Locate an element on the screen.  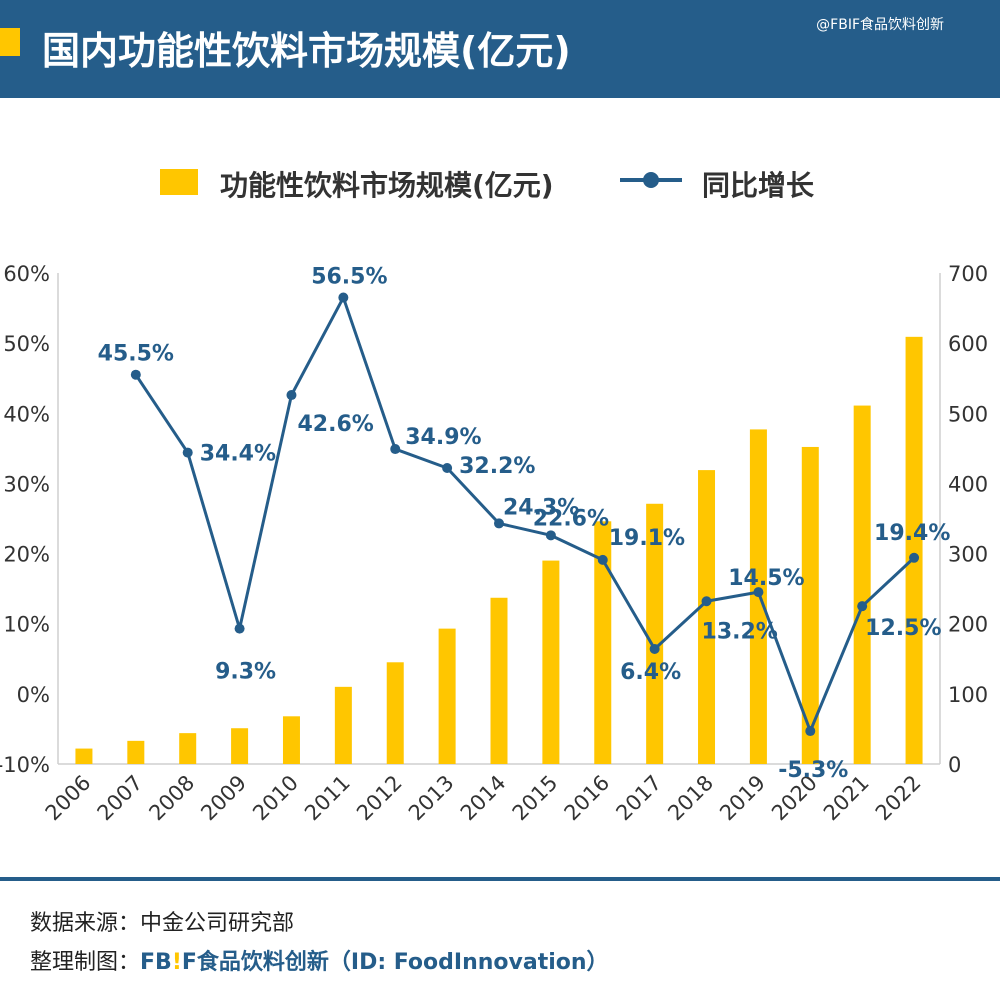
growth-data-label: 14.5% is located at coordinates (766, 578).